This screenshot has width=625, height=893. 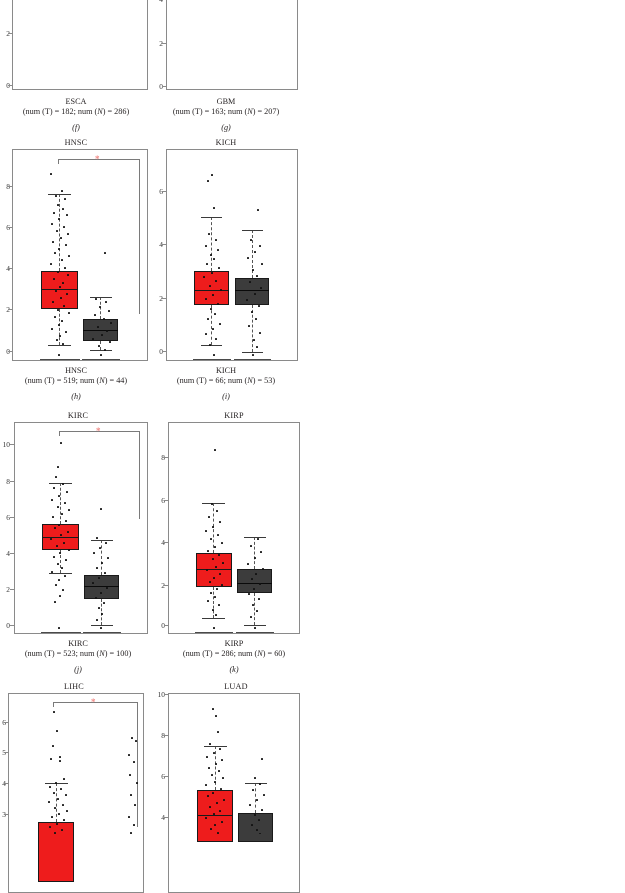 What do you see at coordinates (226, 101) in the screenshot?
I see `x-axis-label-gbm: GBM` at bounding box center [226, 101].